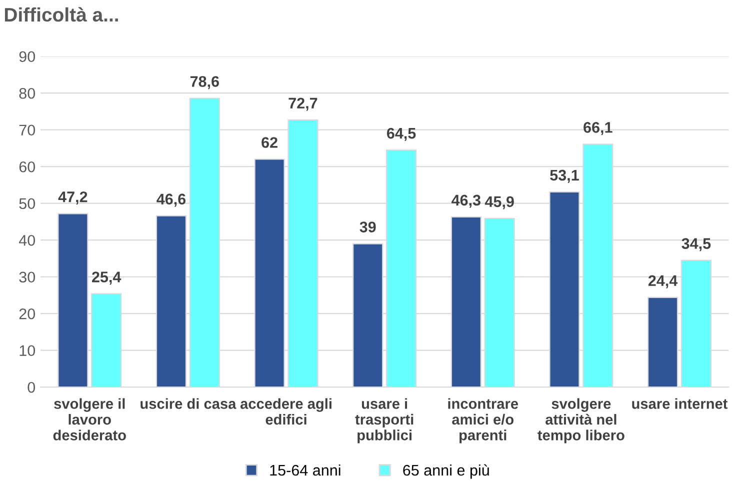 This screenshot has width=736, height=490. What do you see at coordinates (107, 278) in the screenshot?
I see `data-label: 25,4` at bounding box center [107, 278].